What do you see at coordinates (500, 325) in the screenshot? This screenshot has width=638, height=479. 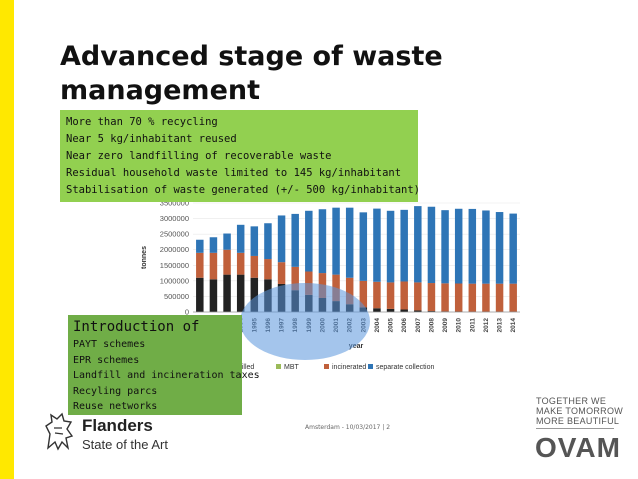 I see `x-tick-label: 2013` at bounding box center [500, 325].